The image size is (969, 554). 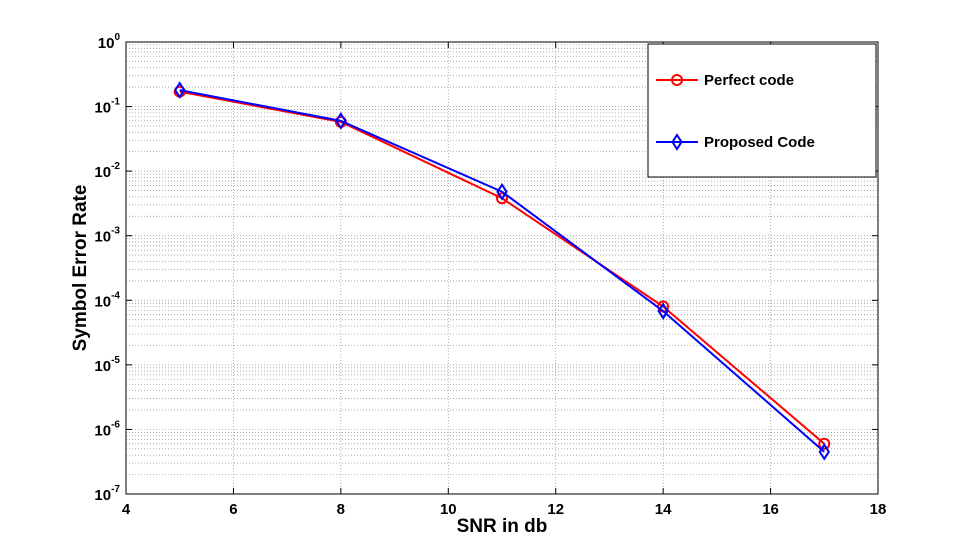 I want to click on y-tick-label: 10⁻¹, so click(x=107, y=107).